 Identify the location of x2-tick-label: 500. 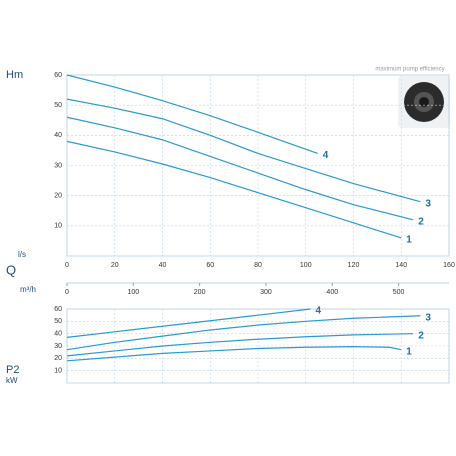
(399, 292).